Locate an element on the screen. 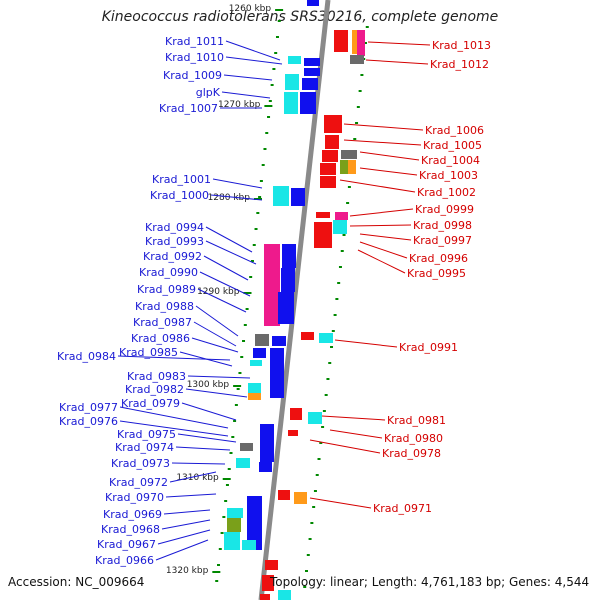 This screenshot has width=600, height=600. right-gene-label: Krad_1003 is located at coordinates (448, 175).